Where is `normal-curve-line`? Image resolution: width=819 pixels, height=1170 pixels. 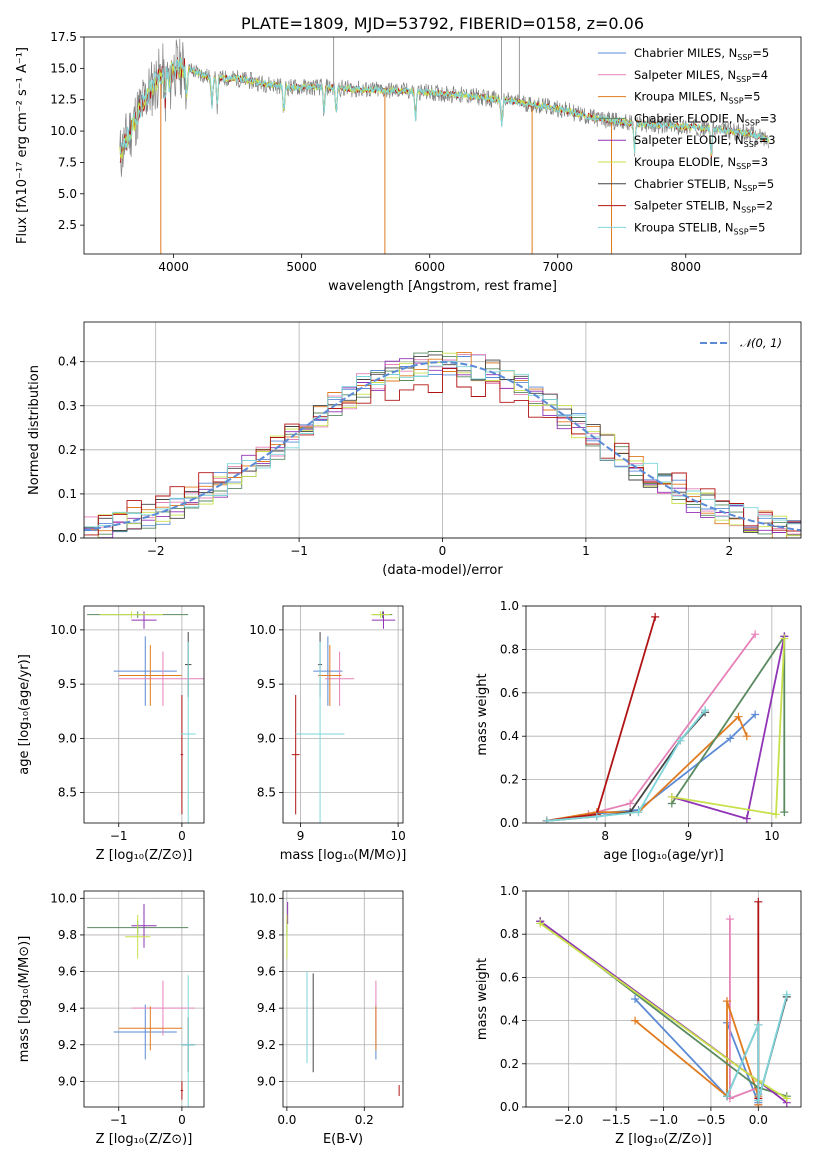
normal-curve-line is located at coordinates (442, 446).